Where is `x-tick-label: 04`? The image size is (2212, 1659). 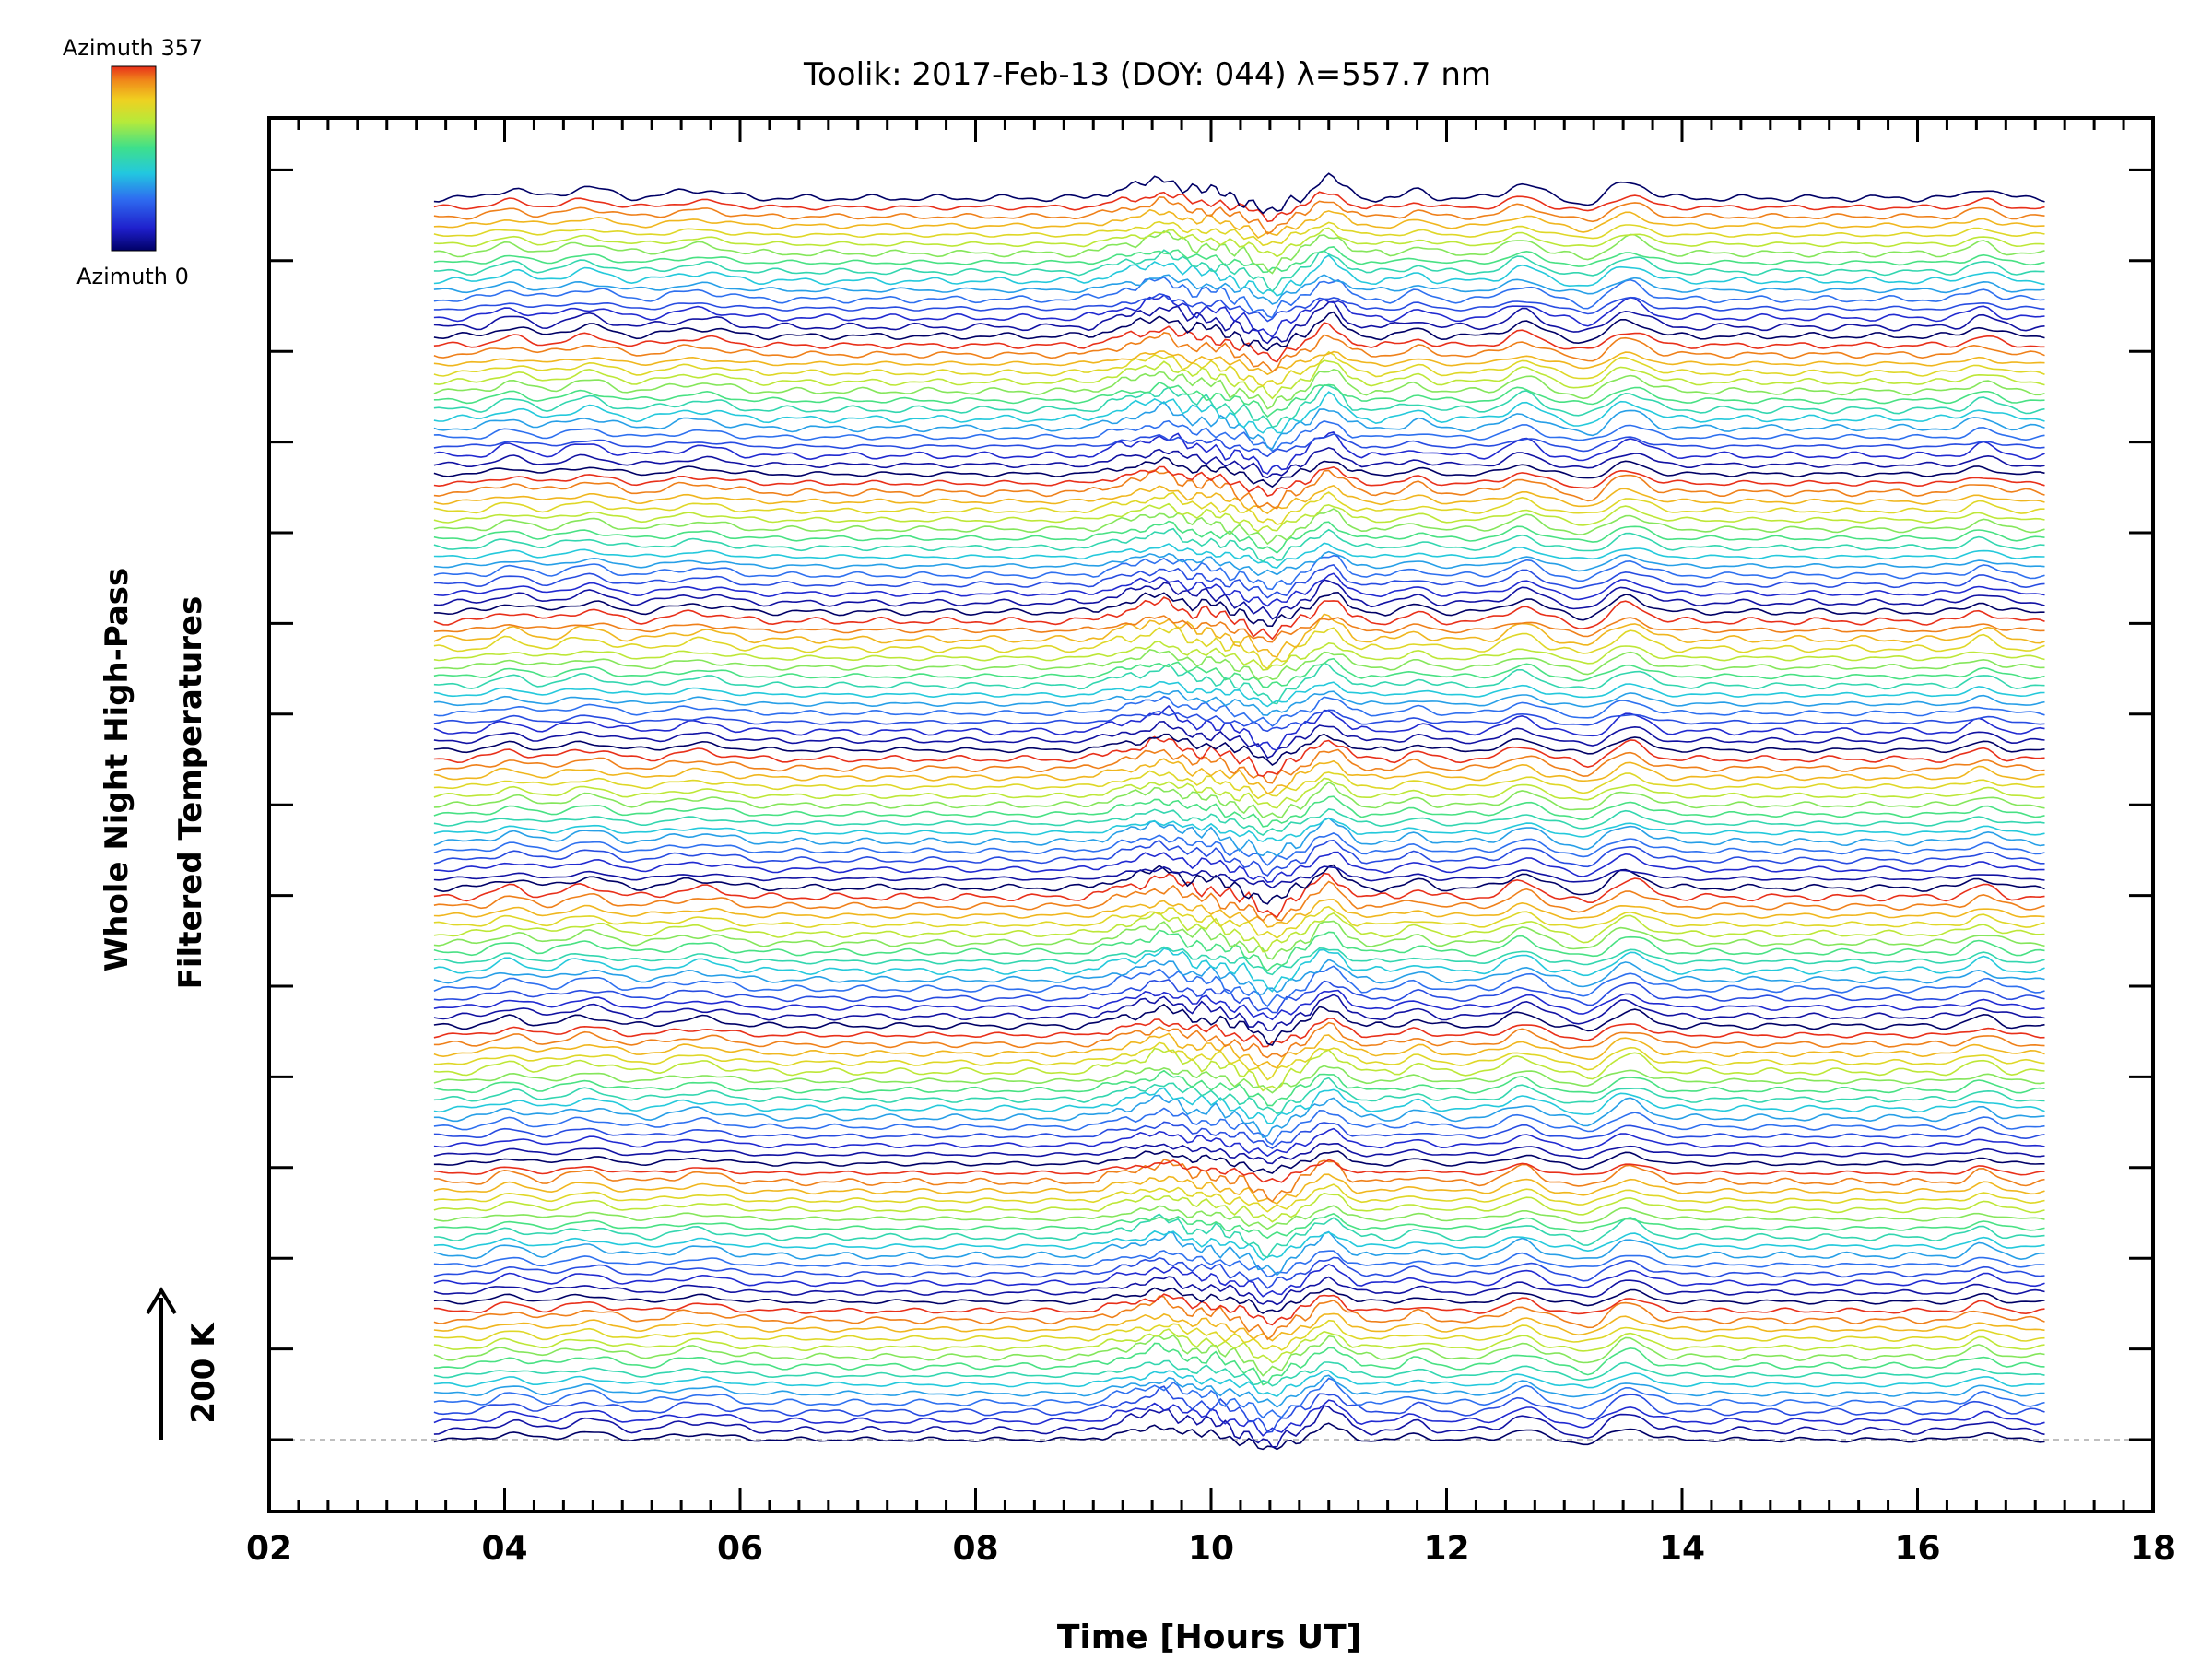 x-tick-label: 04 is located at coordinates (504, 1549).